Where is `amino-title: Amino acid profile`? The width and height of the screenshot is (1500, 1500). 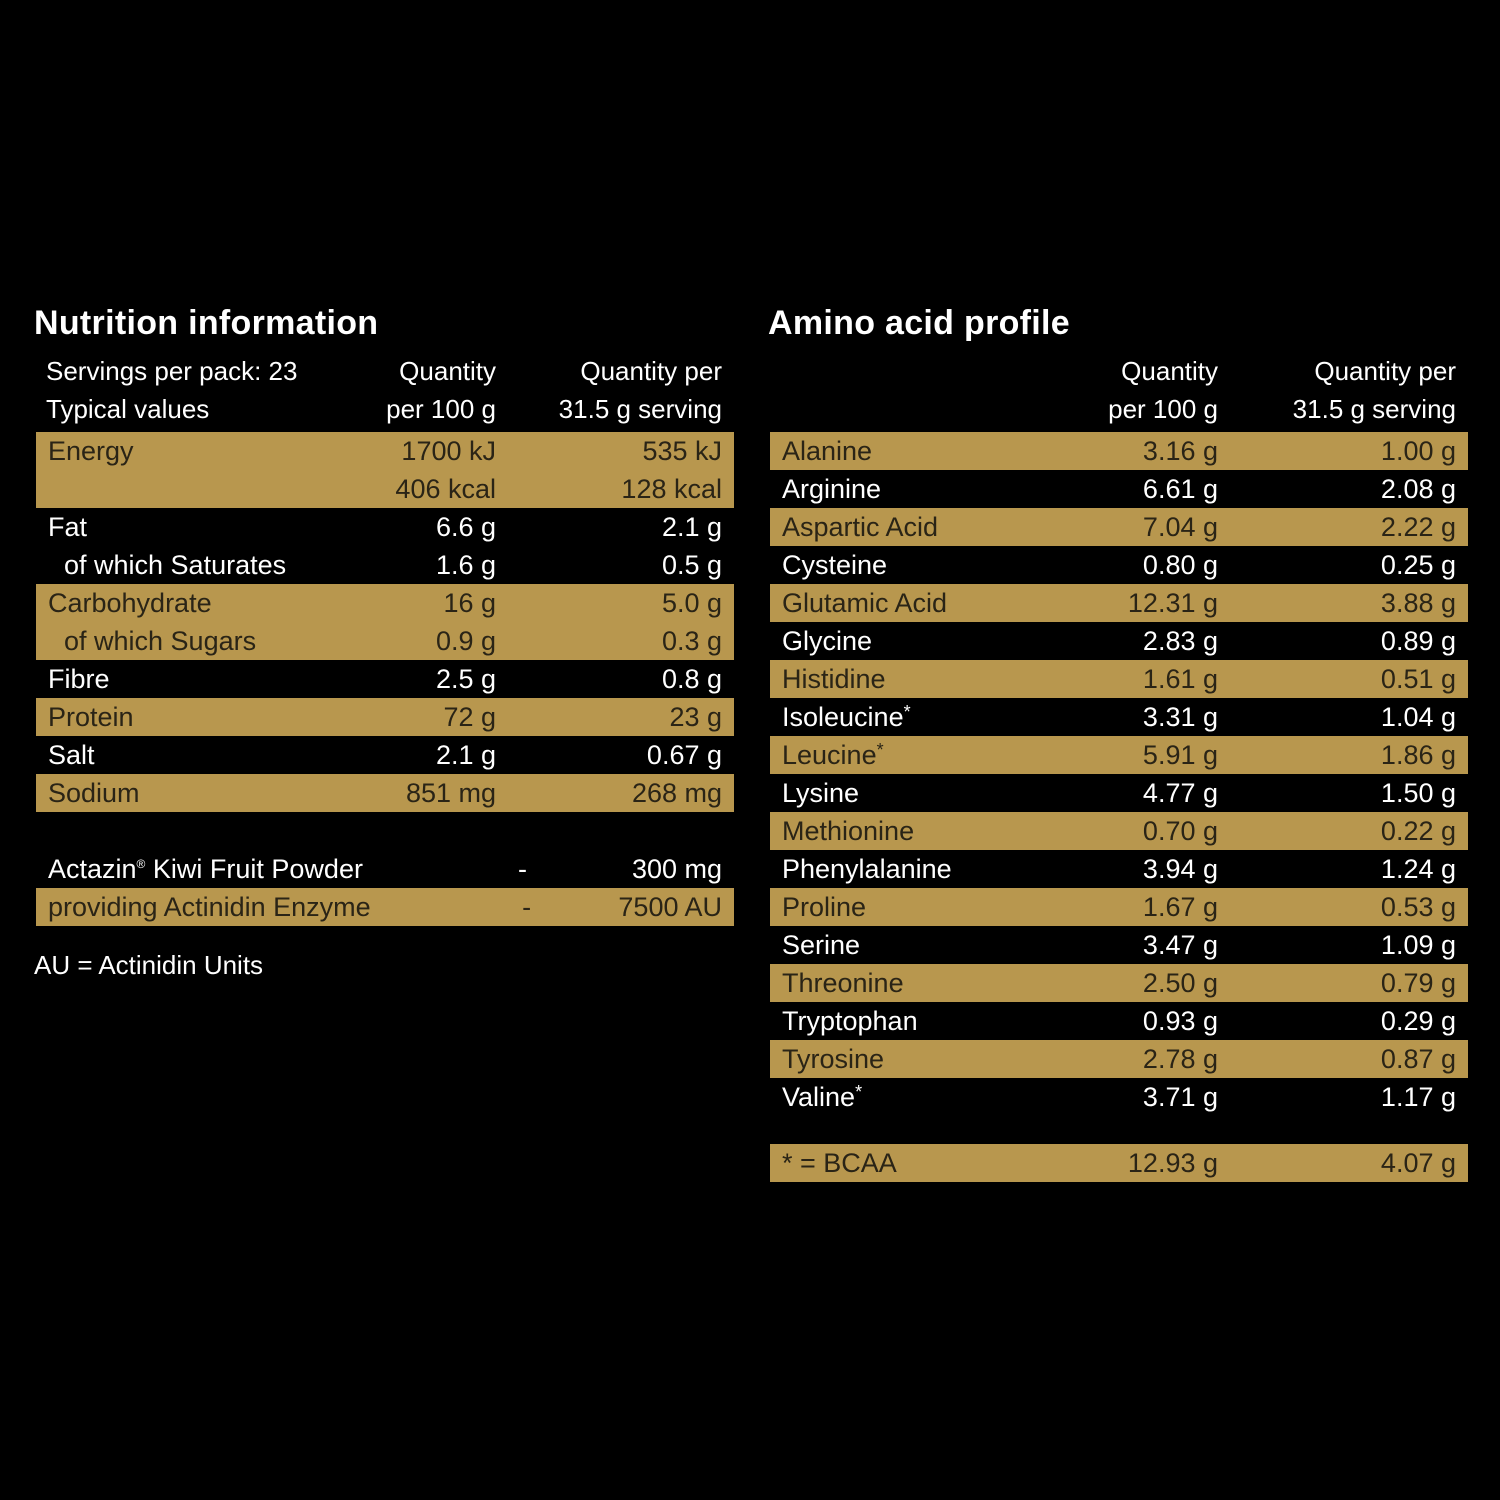 amino-title: Amino acid profile is located at coordinates (919, 323).